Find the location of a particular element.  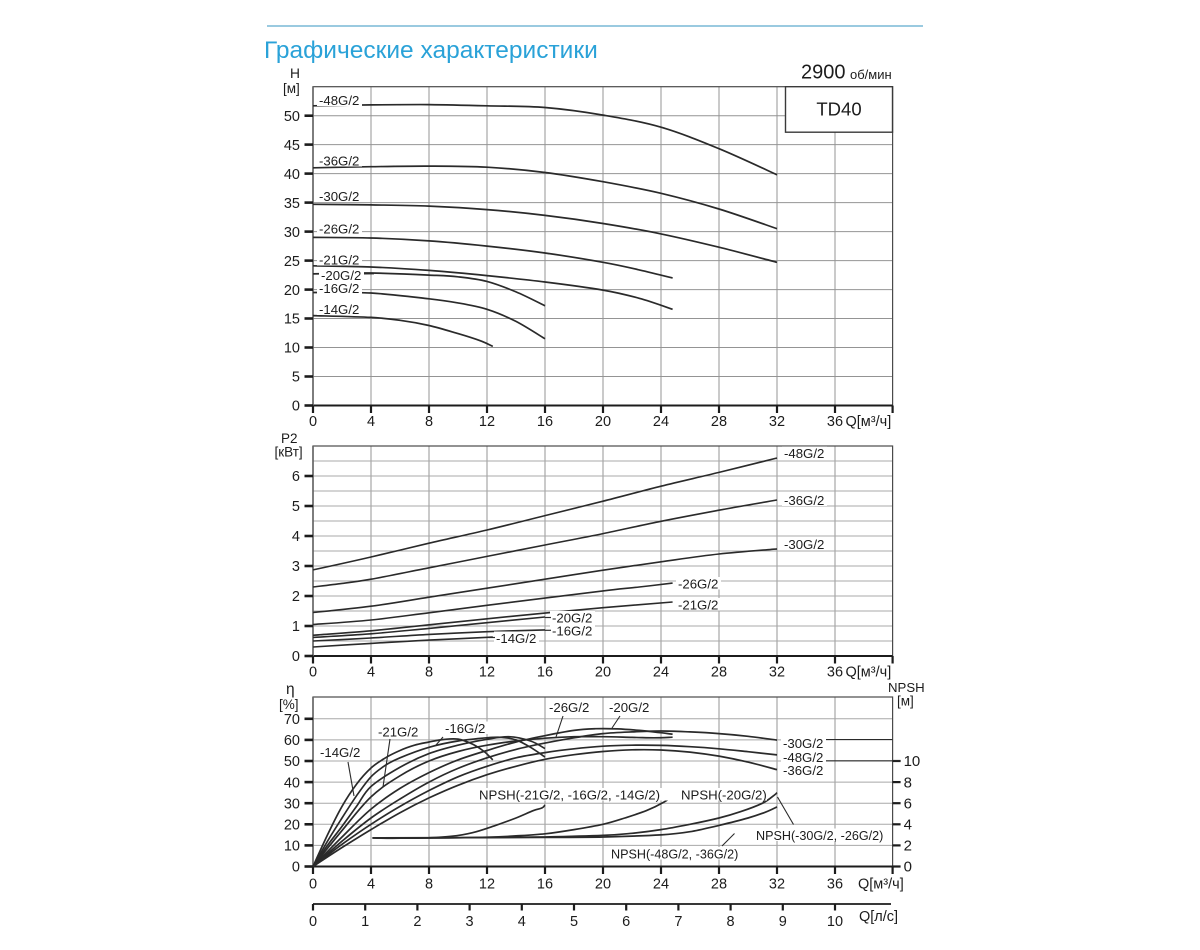

svg-text: об/мин is located at coordinates (871, 74).